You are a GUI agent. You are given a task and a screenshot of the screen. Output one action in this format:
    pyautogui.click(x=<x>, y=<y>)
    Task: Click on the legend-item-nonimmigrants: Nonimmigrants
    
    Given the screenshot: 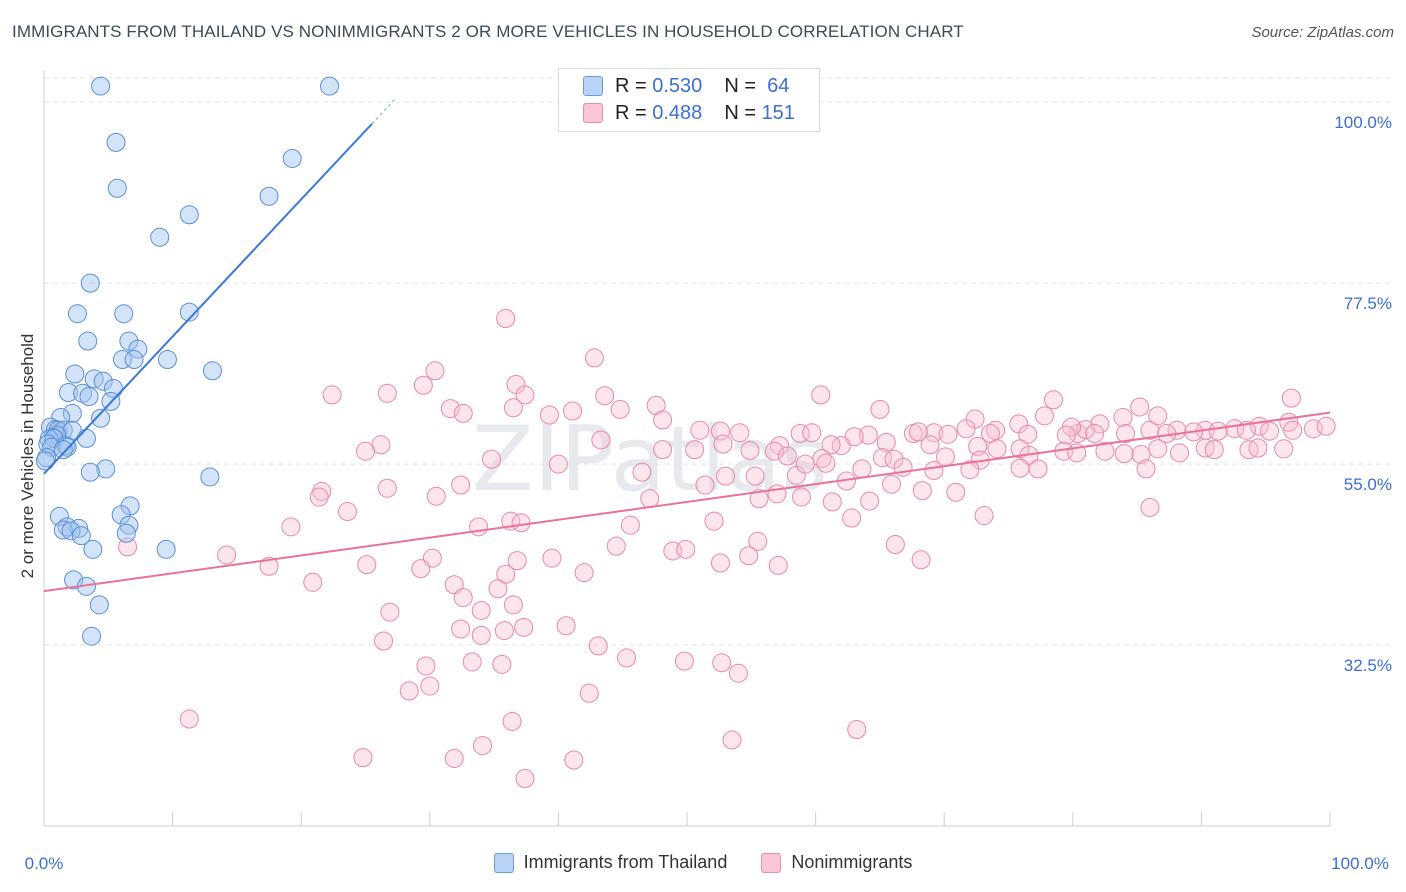 What is the action you would take?
    pyautogui.click(x=836, y=862)
    